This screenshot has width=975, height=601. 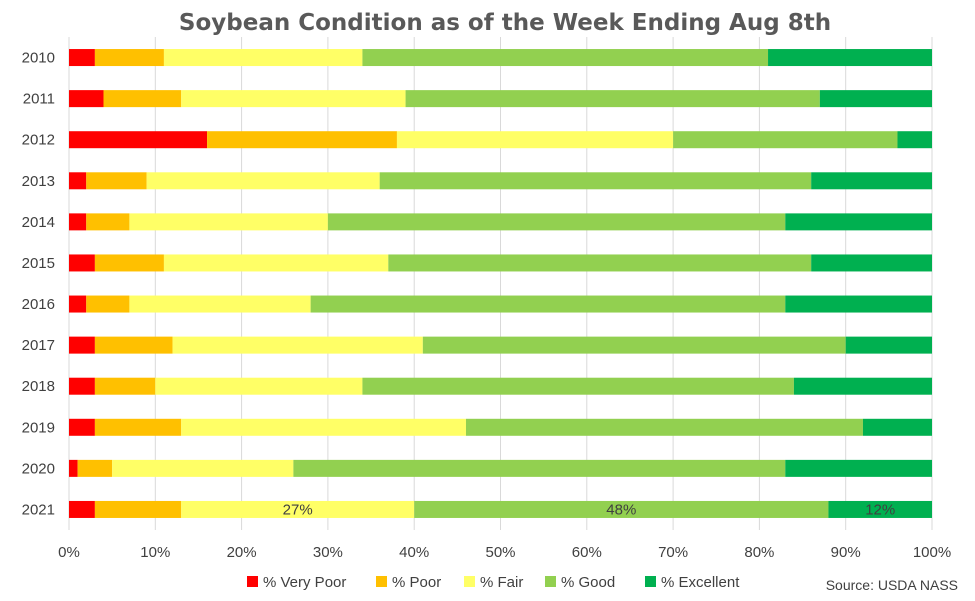 I want to click on legend-label: % Very Poor, so click(x=304, y=582).